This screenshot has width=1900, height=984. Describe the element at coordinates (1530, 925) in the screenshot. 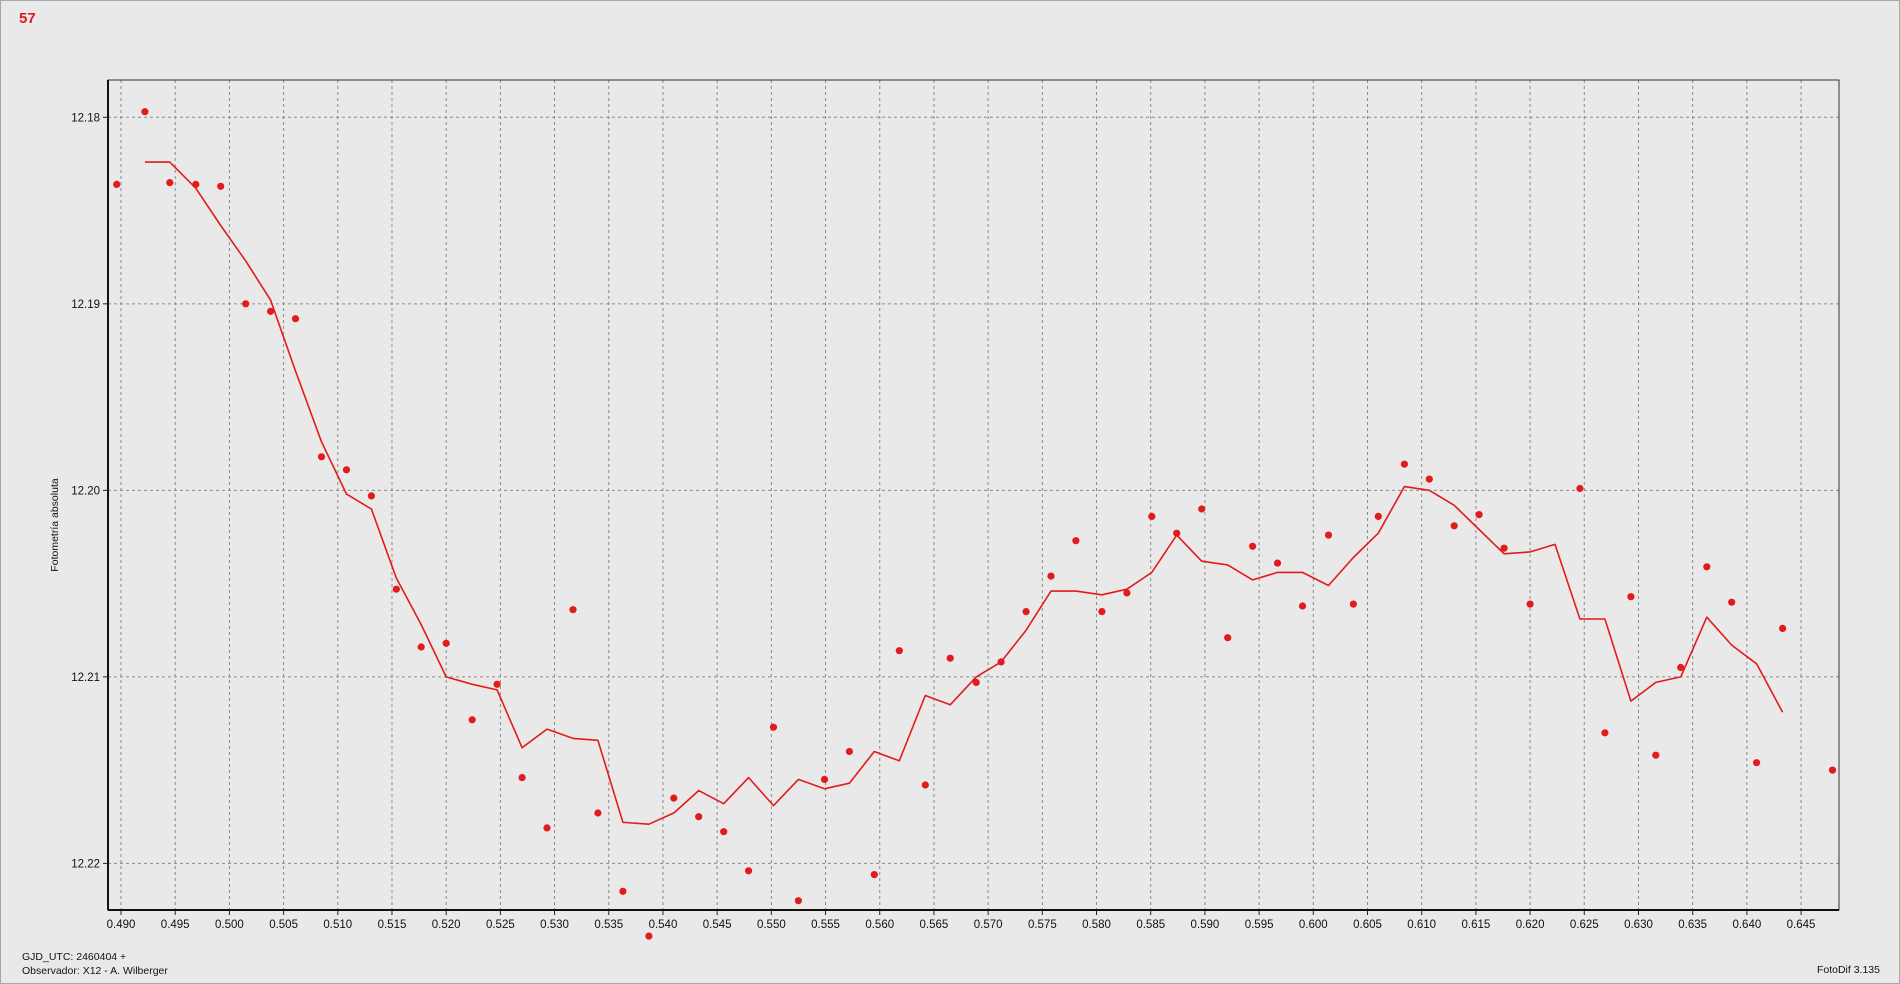

I see `x-tick-label: 0.620` at that location.